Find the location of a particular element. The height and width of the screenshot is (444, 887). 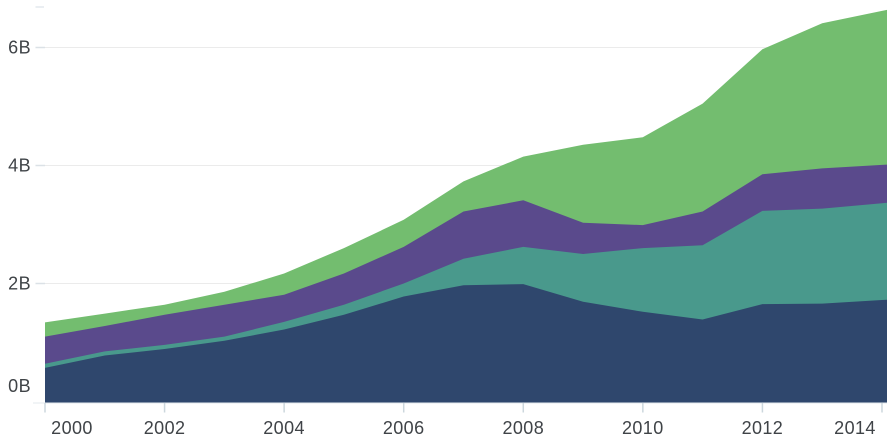

x-axis-label-2002: 2002 is located at coordinates (165, 428).